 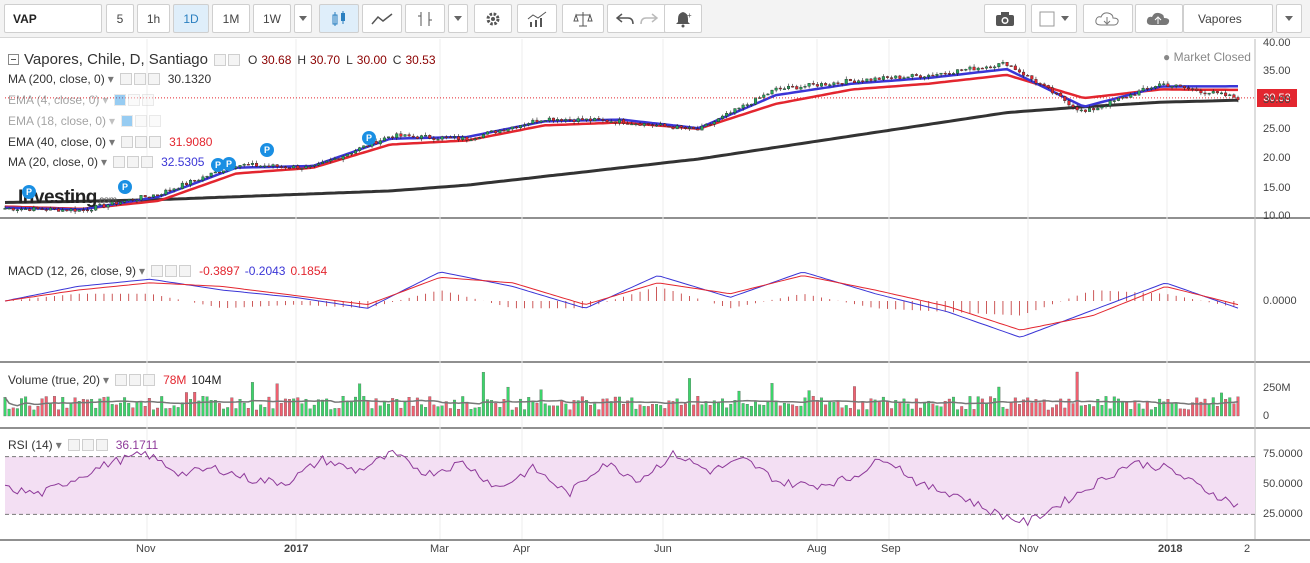 I want to click on candles-button, so click(x=339, y=18).